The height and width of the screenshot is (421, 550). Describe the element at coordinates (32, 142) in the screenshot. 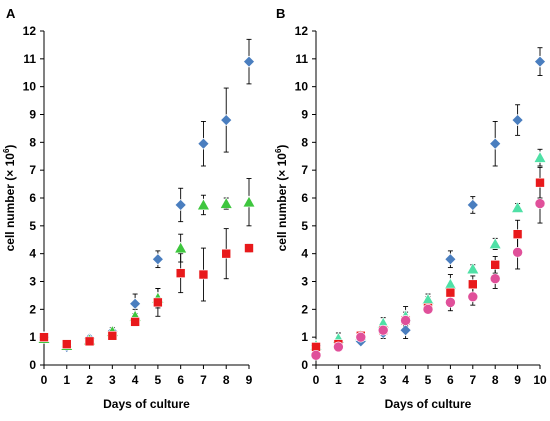

I see `y-tick-label: 8` at that location.